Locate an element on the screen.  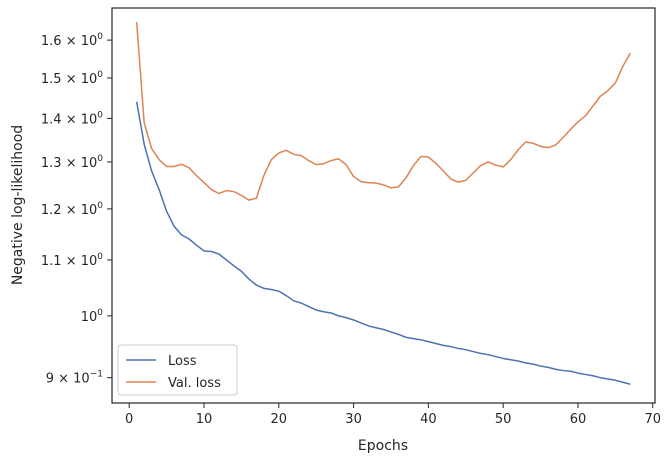
y-tick-label: 1.5 × 100 is located at coordinates (72, 78).